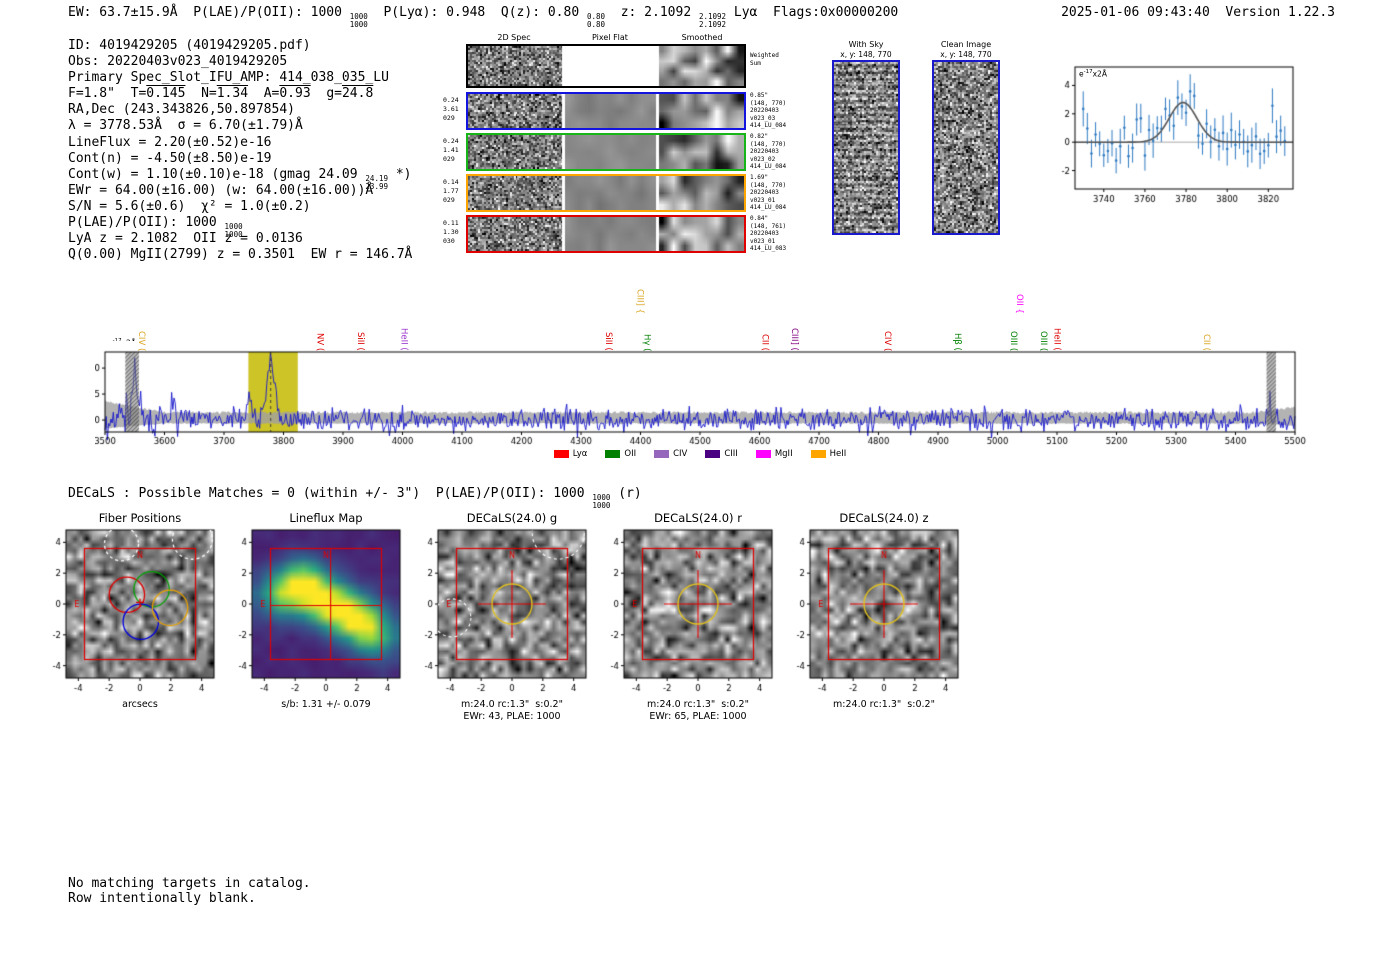 This screenshot has width=1400, height=953. I want to click on cutout-panel-caption2: EWr: 65, PLAE: 1000, so click(698, 716).